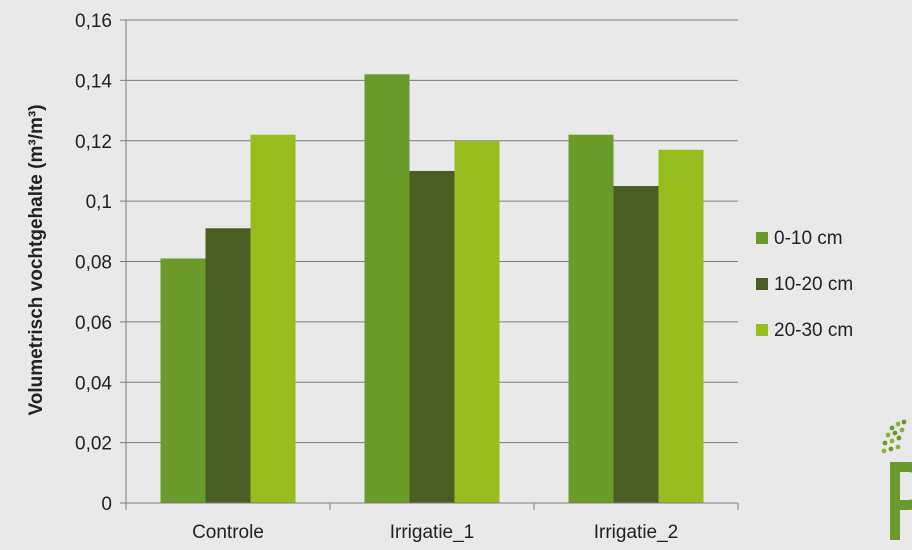 Image resolution: width=912 pixels, height=550 pixels. Describe the element at coordinates (93, 383) in the screenshot. I see `y-tick-label: 0,04` at that location.